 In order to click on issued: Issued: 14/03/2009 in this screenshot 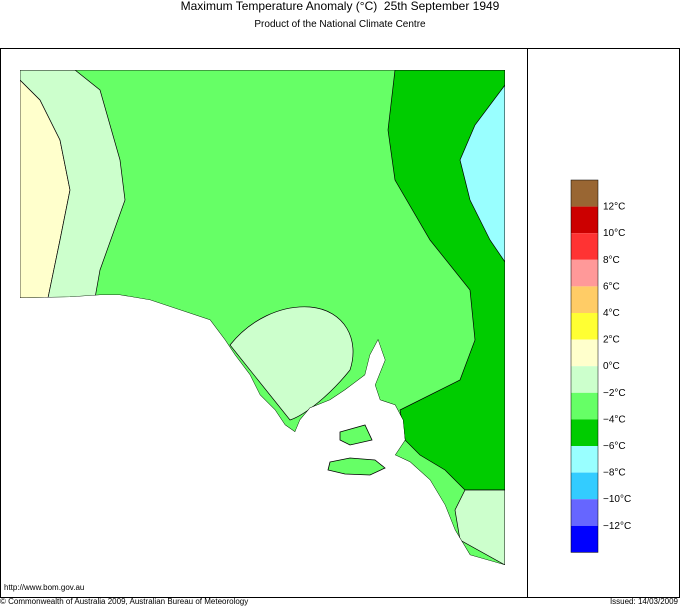, I will do `click(644, 601)`.